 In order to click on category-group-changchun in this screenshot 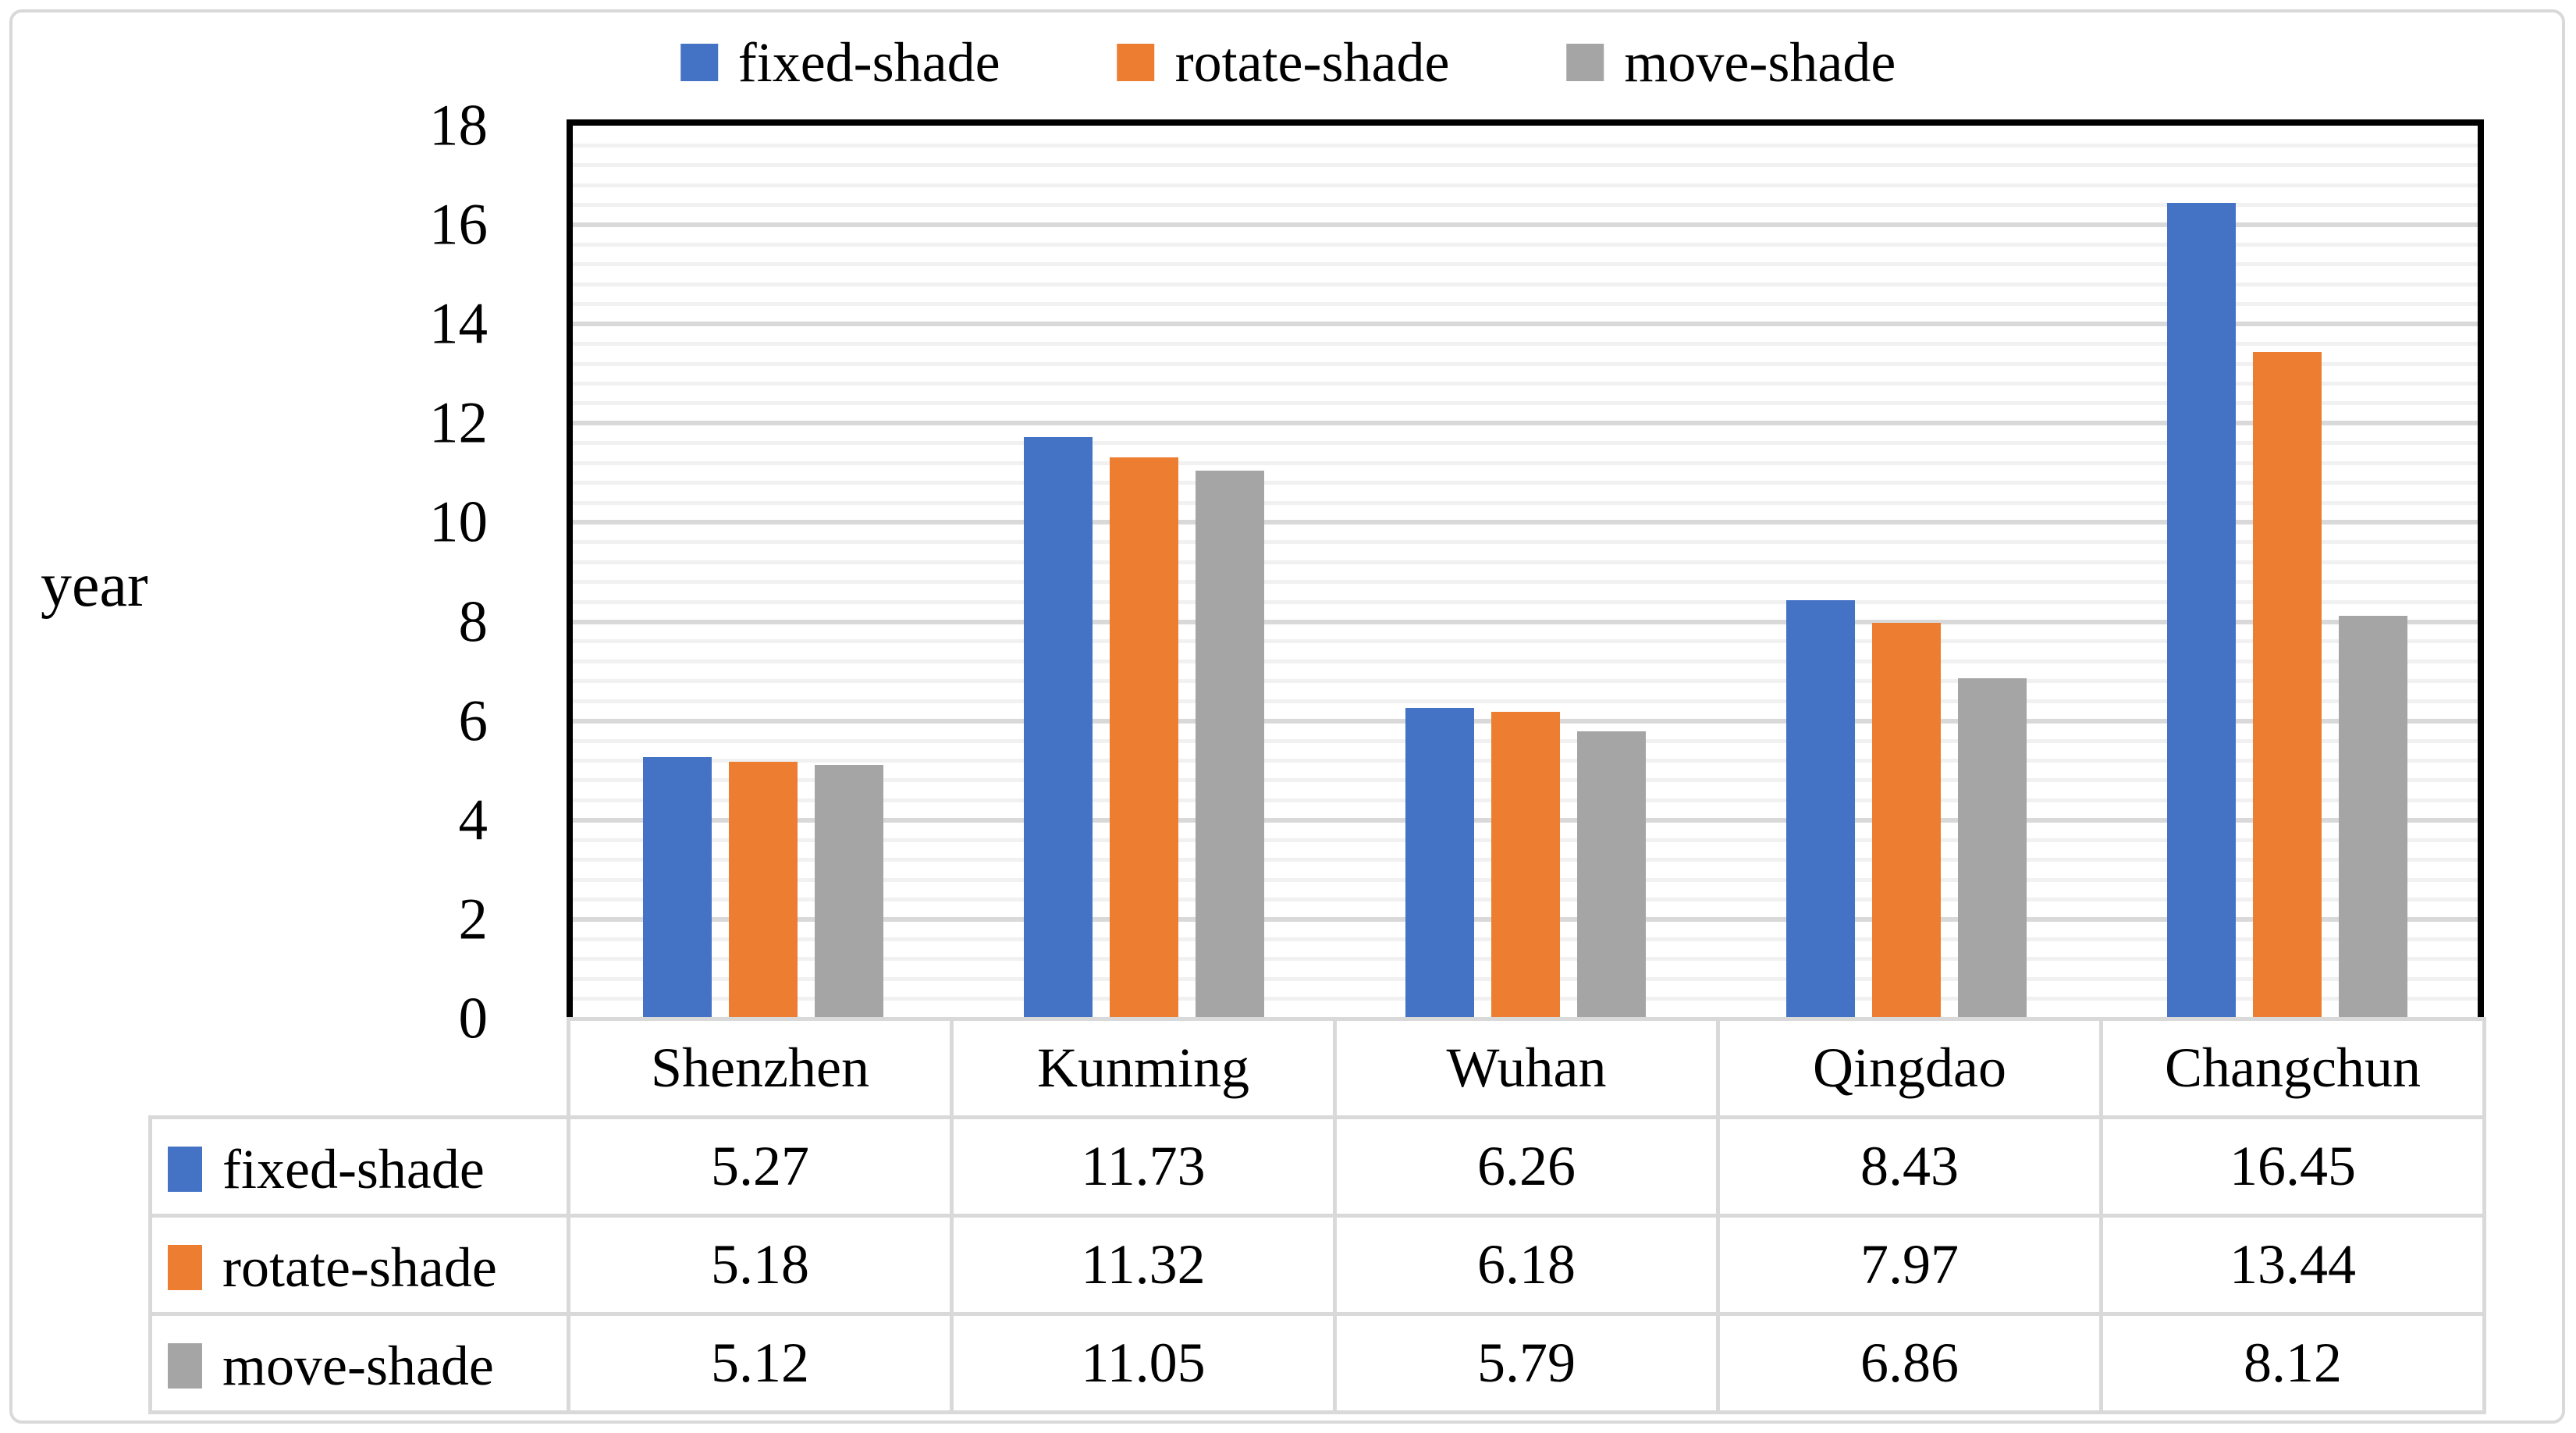, I will do `click(2287, 572)`.